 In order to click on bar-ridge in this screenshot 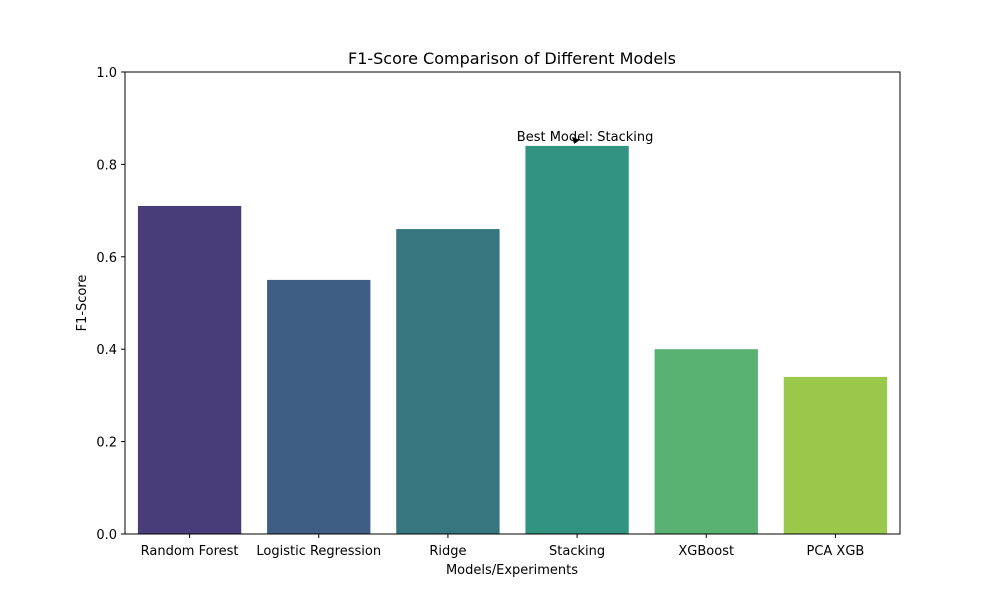, I will do `click(448, 381)`.